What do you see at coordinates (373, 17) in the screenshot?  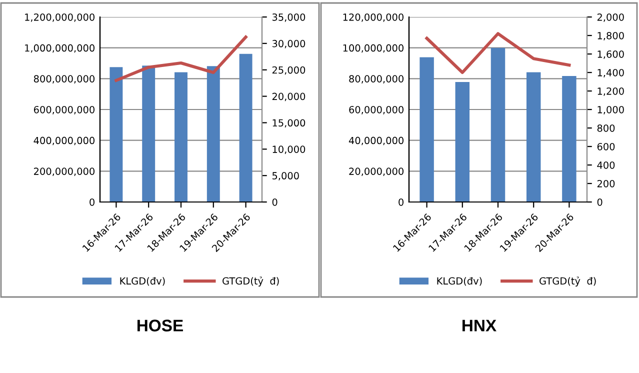 I see `y-tick-label: 120,000,000` at bounding box center [373, 17].